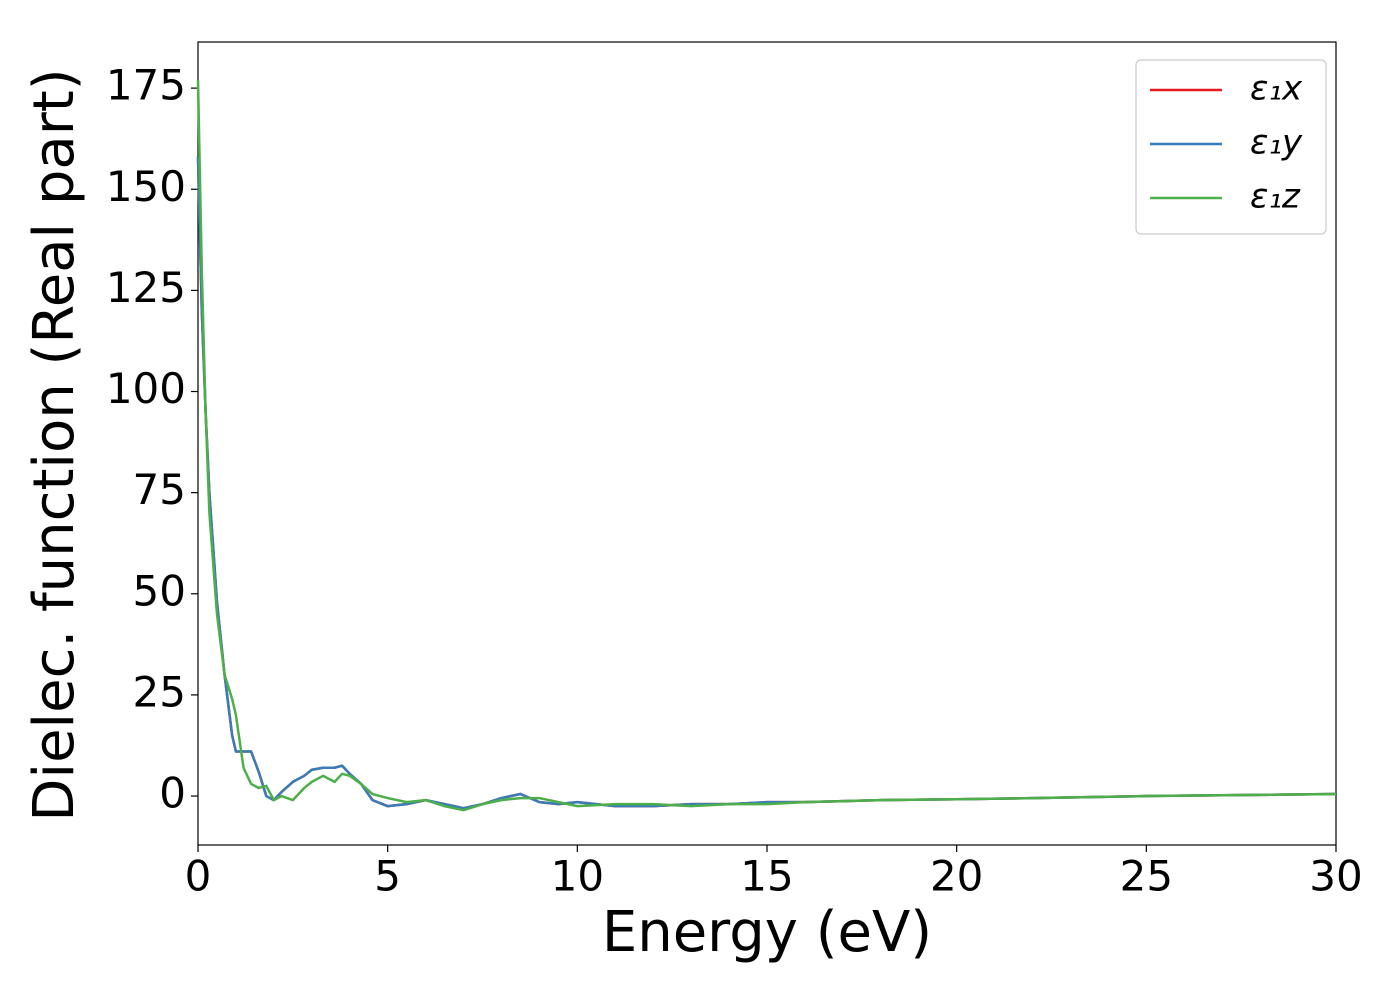  Describe the element at coordinates (1275, 197) in the screenshot. I see `legend-label: ε₁z` at that location.